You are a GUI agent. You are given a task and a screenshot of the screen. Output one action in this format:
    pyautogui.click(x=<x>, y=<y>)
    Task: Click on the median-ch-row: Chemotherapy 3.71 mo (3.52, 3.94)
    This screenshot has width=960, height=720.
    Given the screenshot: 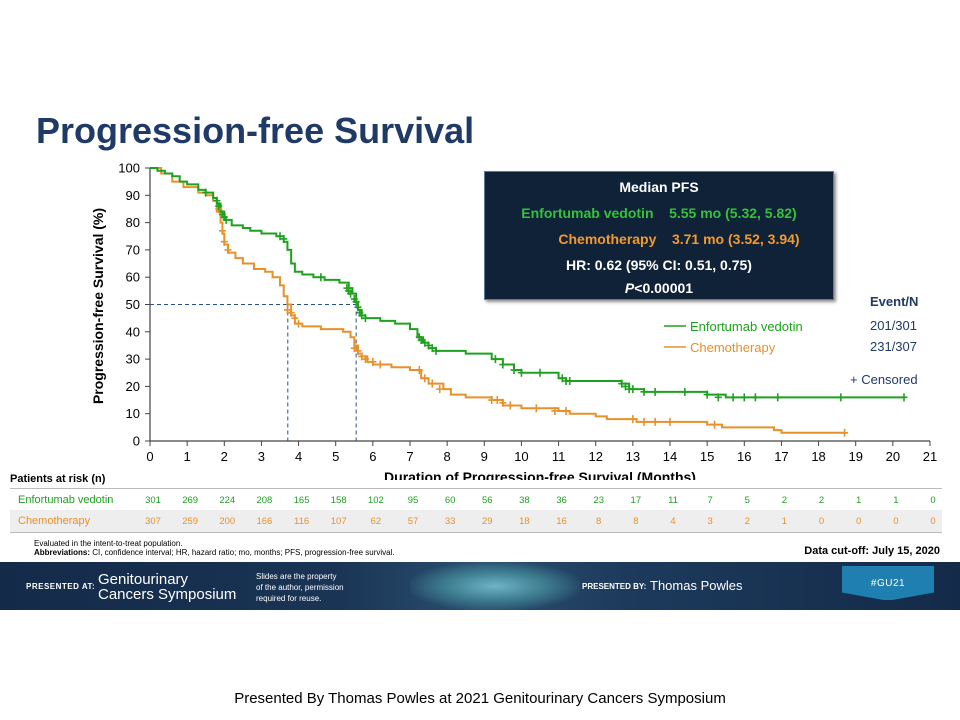 What is the action you would take?
    pyautogui.click(x=679, y=239)
    